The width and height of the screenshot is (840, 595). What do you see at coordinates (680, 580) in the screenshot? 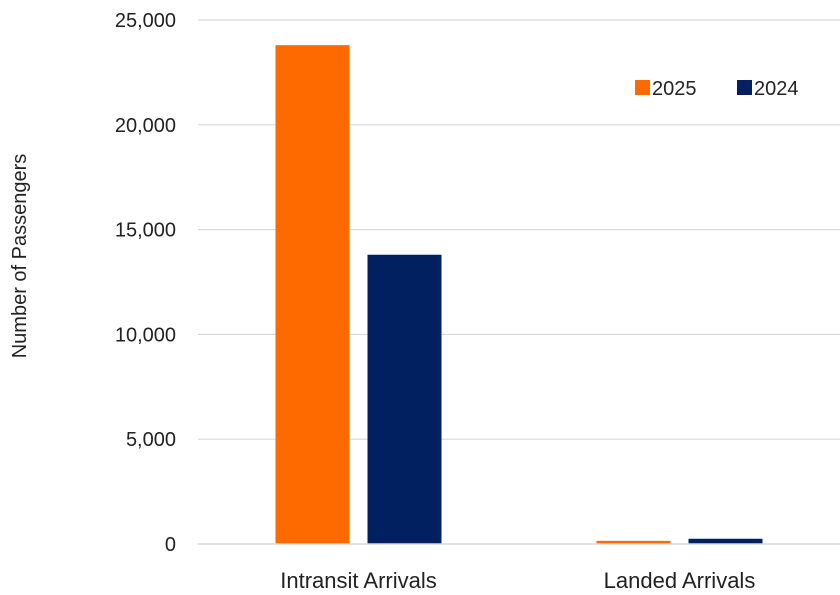
I see `x-category-label: Landed Arrivals` at bounding box center [680, 580].